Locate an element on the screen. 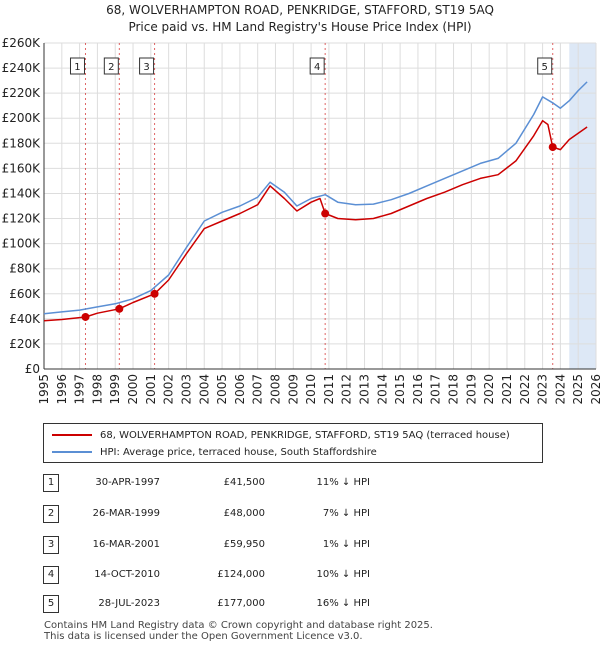 This screenshot has height=650, width=600. transaction-price: £48,000 is located at coordinates (244, 513).